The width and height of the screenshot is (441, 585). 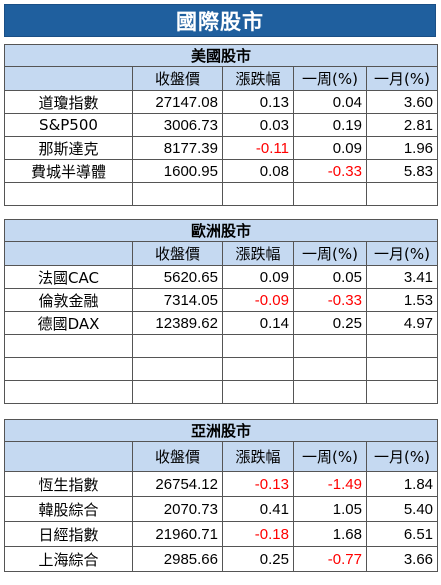 What do you see at coordinates (68, 484) in the screenshot?
I see `index-name: 恆生指數` at bounding box center [68, 484].